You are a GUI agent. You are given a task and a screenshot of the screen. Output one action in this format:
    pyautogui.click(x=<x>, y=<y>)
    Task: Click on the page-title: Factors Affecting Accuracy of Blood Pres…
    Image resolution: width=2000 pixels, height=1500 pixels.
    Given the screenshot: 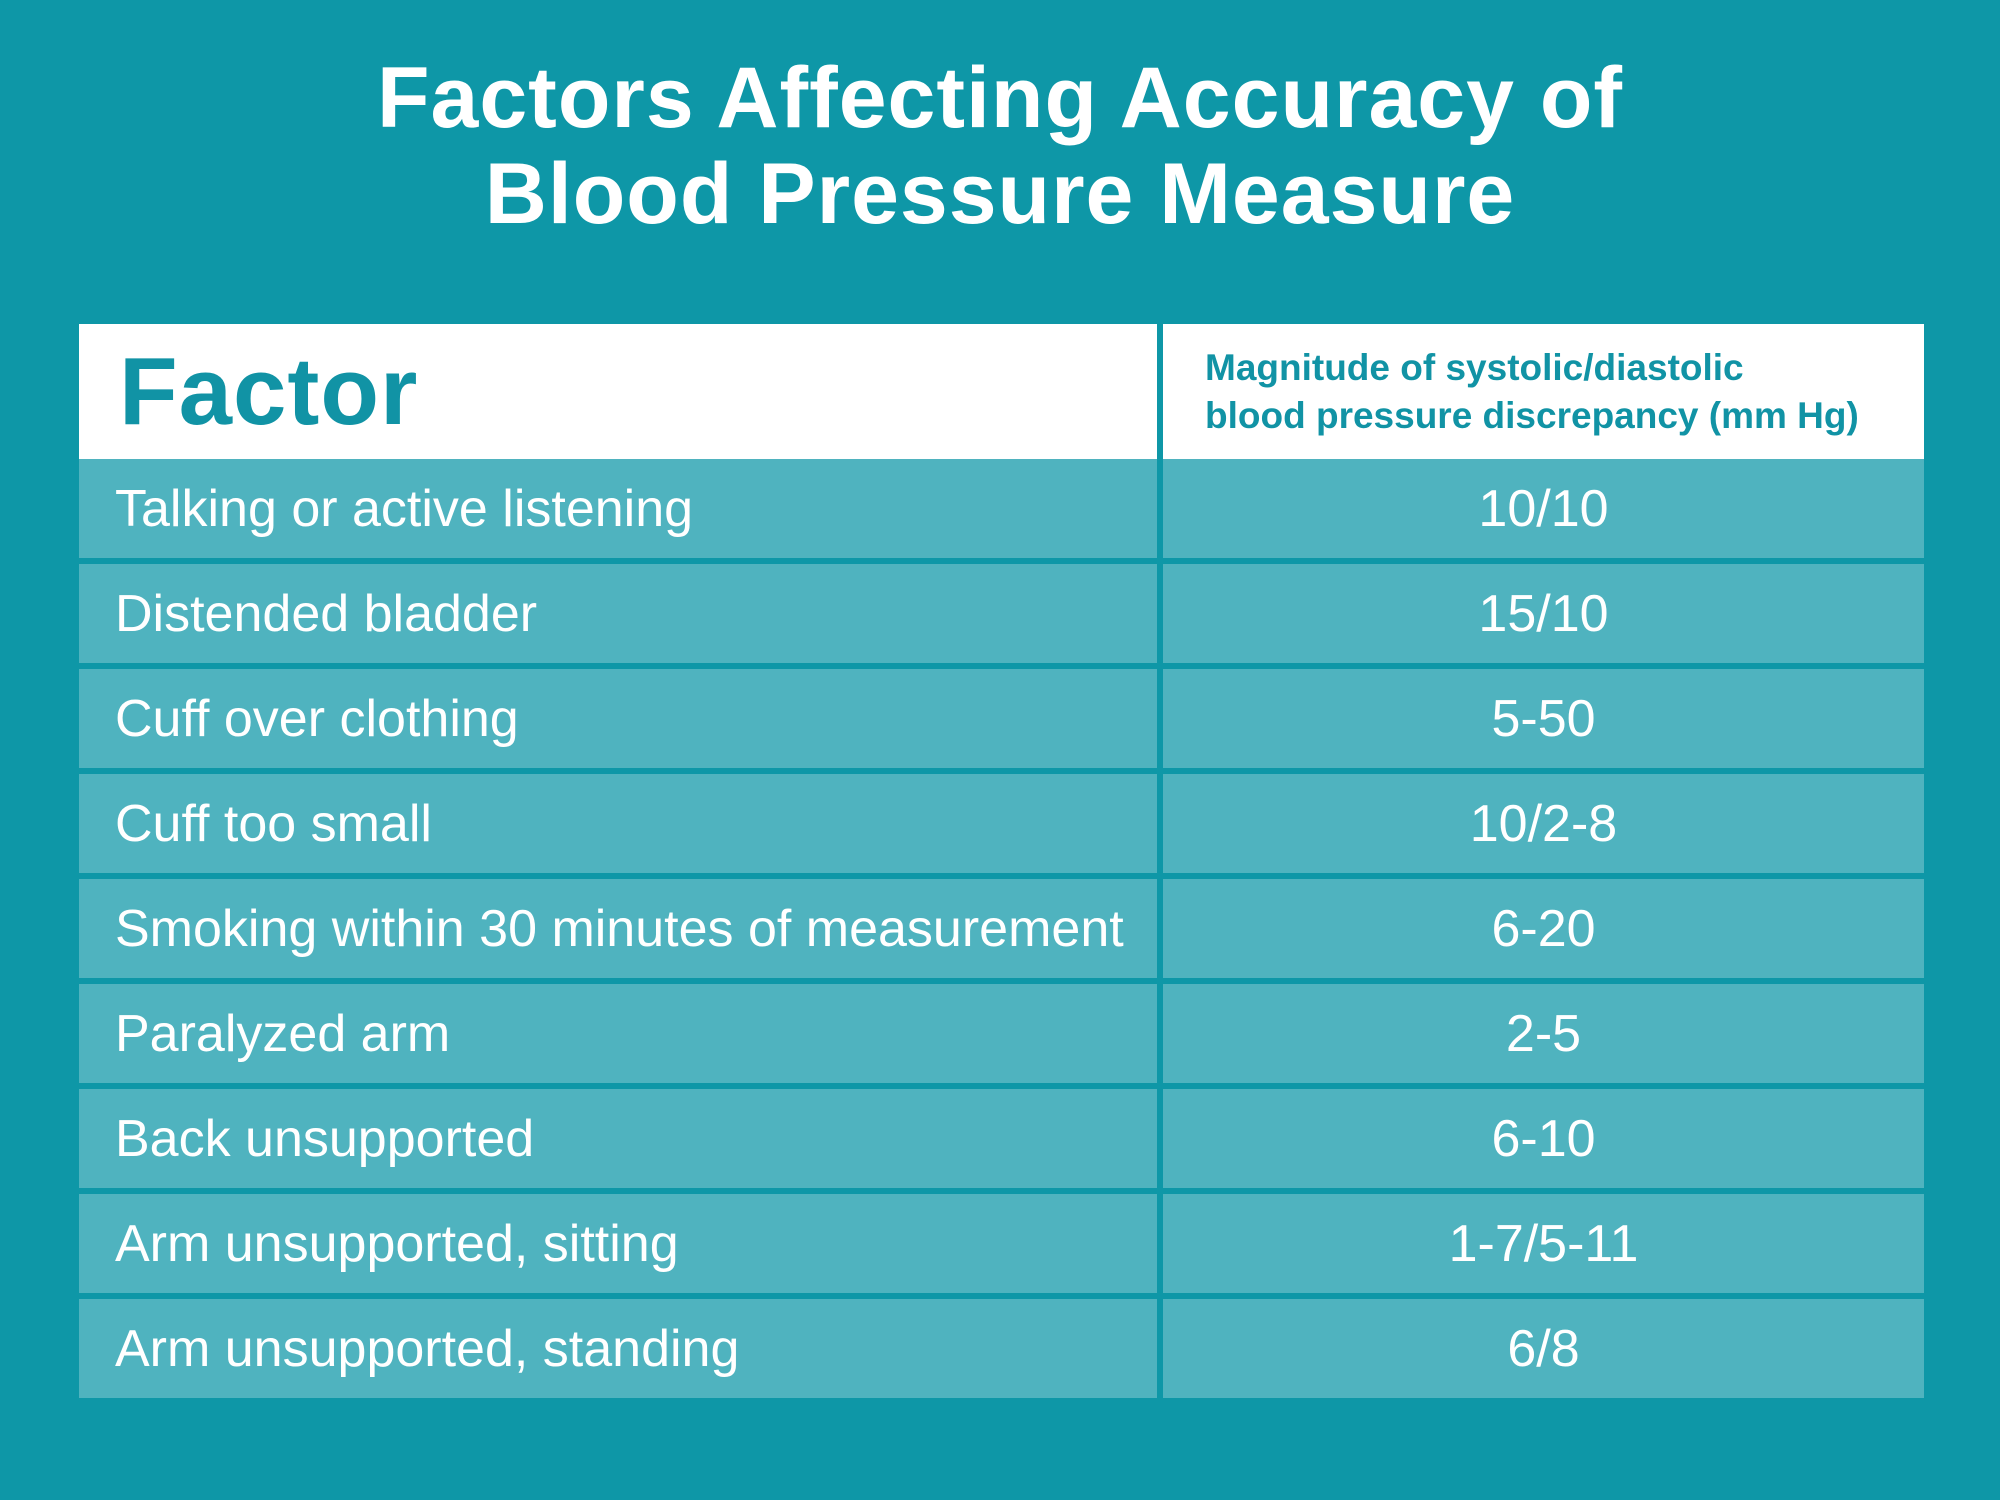 What is the action you would take?
    pyautogui.click(x=1000, y=146)
    